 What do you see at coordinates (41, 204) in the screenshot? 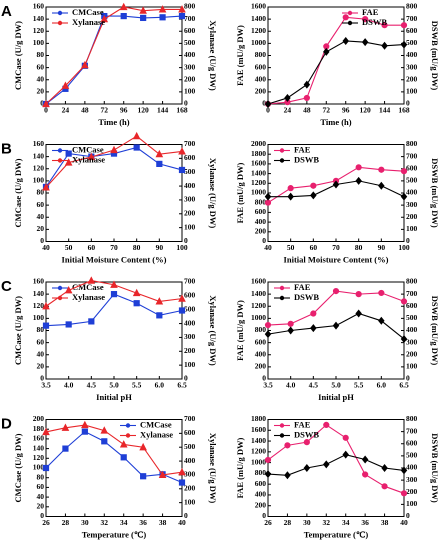
I see `y-tick-label: 60` at bounding box center [41, 204].